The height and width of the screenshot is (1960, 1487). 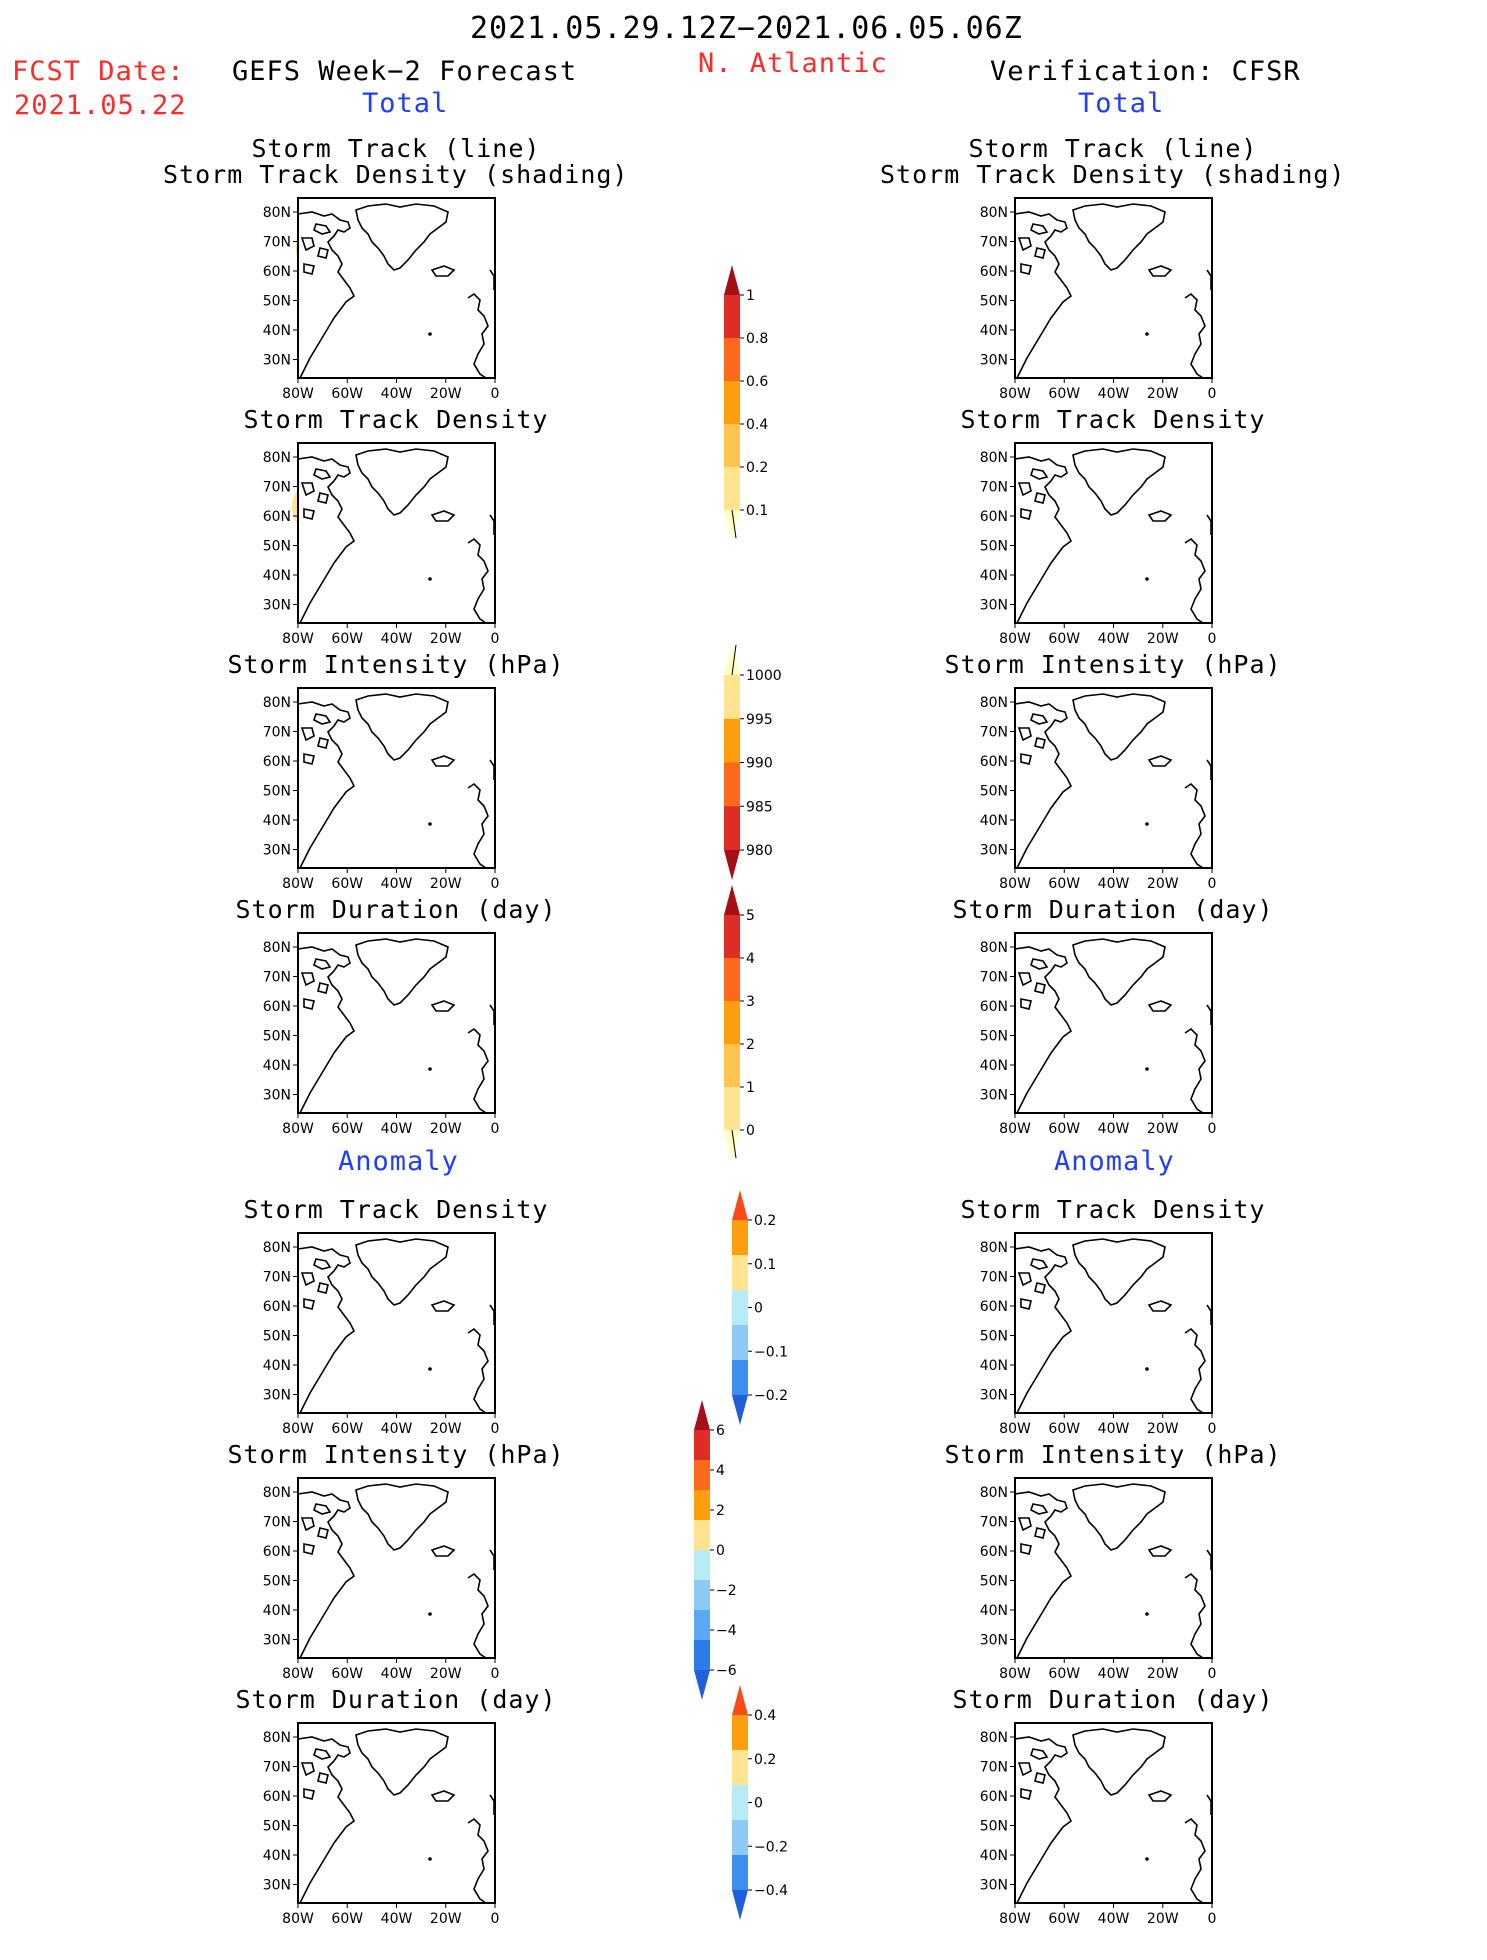 I want to click on colorbar-label: 4, so click(x=750, y=959).